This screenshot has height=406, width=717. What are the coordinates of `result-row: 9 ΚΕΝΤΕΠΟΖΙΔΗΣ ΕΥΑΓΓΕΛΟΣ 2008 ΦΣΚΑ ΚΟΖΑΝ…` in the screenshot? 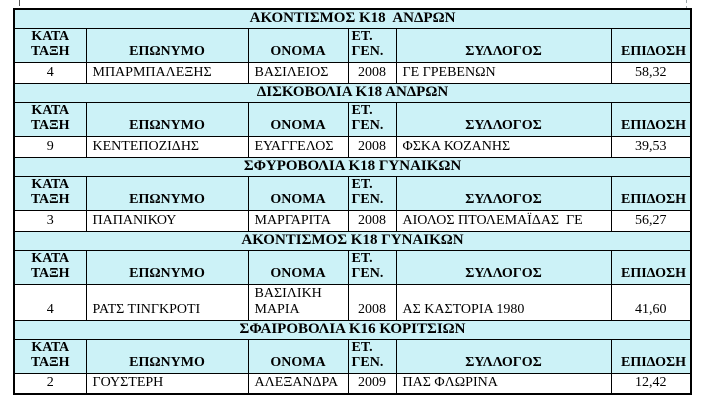 It's located at (352, 146).